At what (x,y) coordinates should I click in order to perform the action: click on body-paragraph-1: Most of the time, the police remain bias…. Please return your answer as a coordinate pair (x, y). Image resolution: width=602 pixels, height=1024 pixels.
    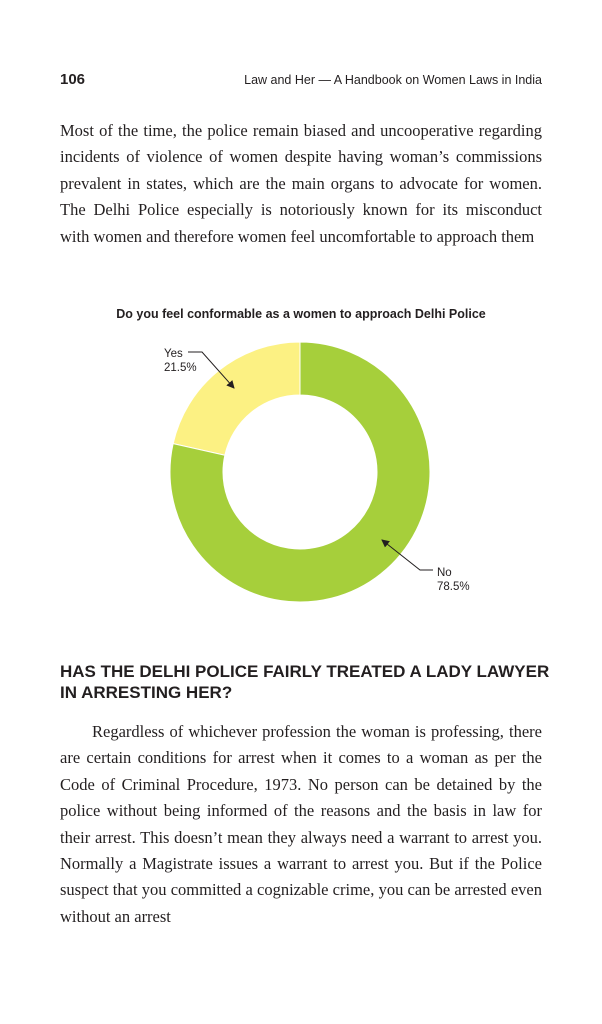
    Looking at the image, I should click on (301, 183).